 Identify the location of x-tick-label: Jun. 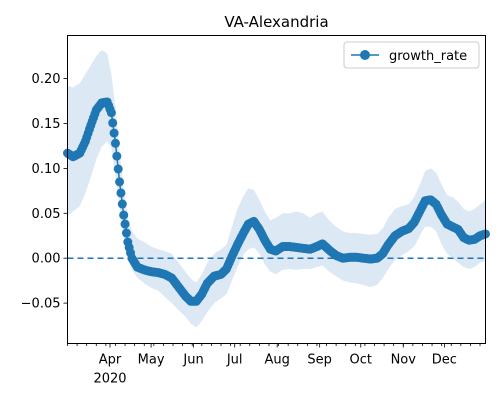
(192, 360).